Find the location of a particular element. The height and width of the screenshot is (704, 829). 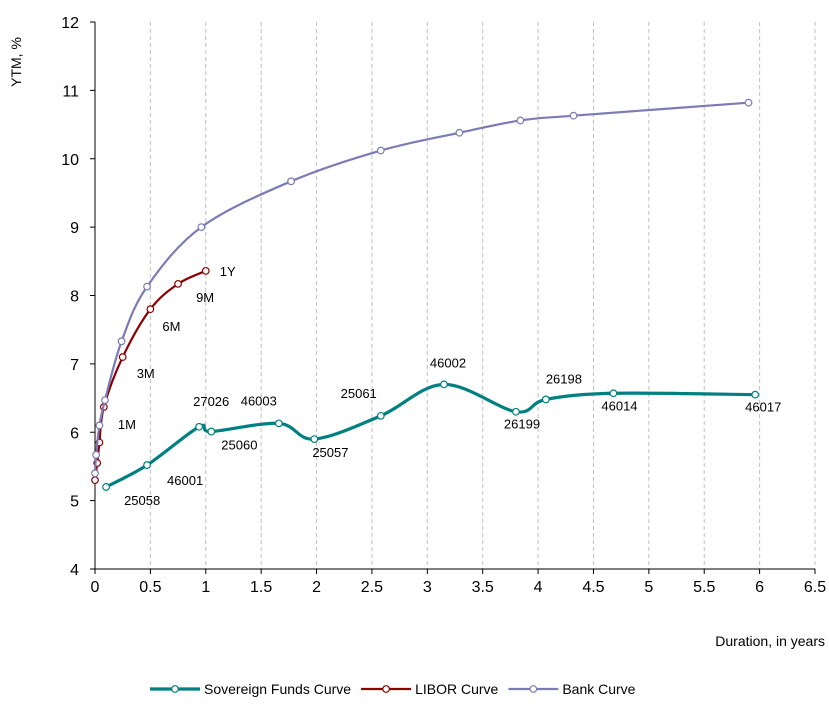

x-tick-label: 4.5 is located at coordinates (593, 587).